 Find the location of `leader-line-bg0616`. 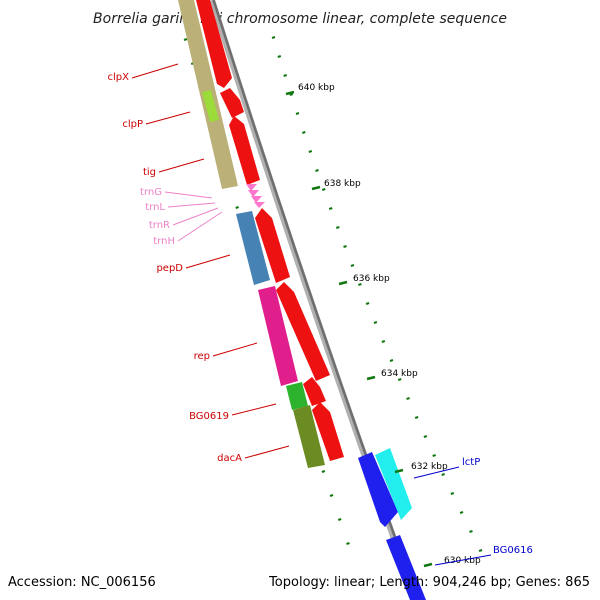

leader-line-bg0616 is located at coordinates (463, 560).